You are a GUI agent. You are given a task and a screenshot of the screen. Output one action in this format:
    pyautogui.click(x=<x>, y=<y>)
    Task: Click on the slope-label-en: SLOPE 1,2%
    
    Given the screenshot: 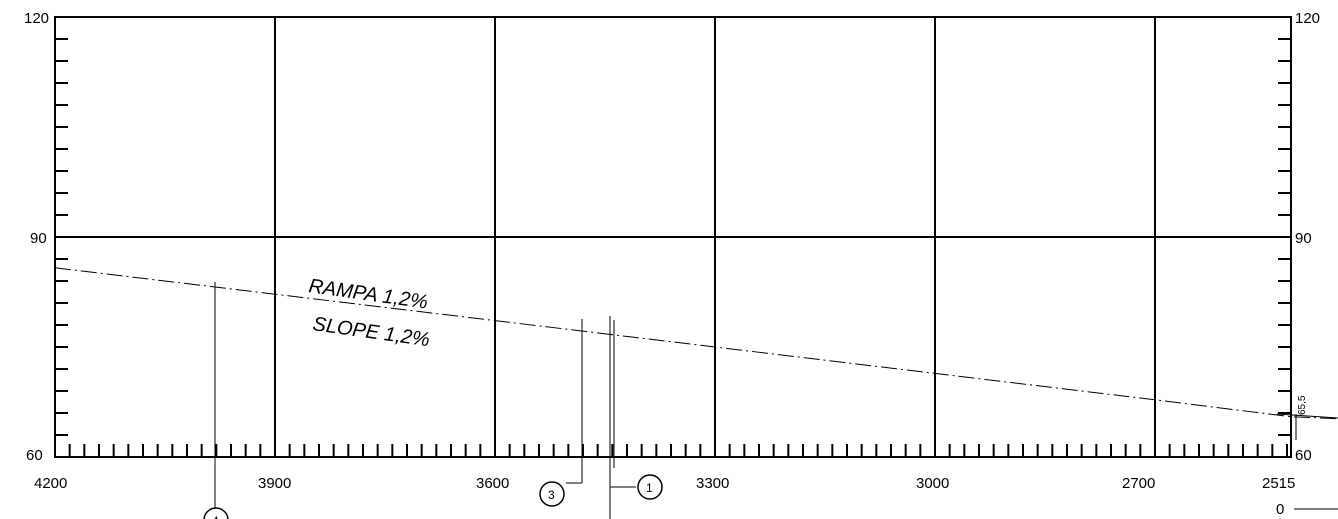 What is the action you would take?
    pyautogui.click(x=371, y=332)
    